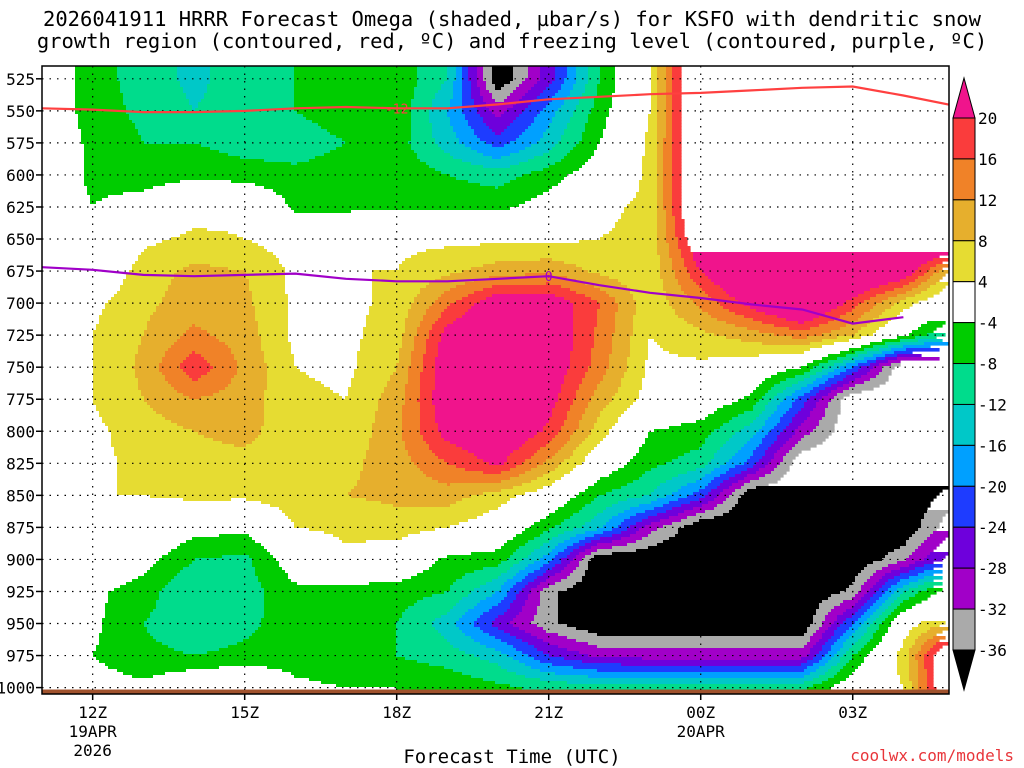 This screenshot has height=768, width=1024. I want to click on y-tick-label: 575, so click(20, 143).